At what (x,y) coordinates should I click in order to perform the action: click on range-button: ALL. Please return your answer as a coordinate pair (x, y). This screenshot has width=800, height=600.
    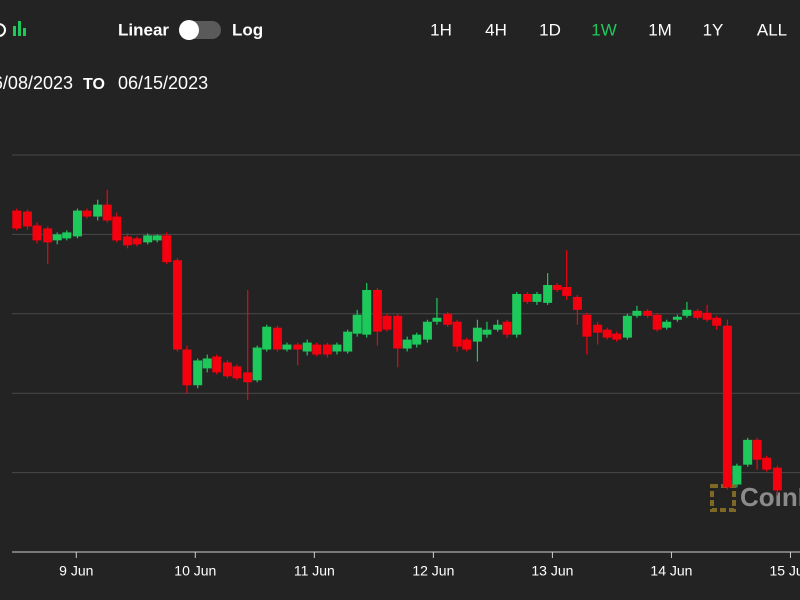
    Looking at the image, I should click on (772, 29).